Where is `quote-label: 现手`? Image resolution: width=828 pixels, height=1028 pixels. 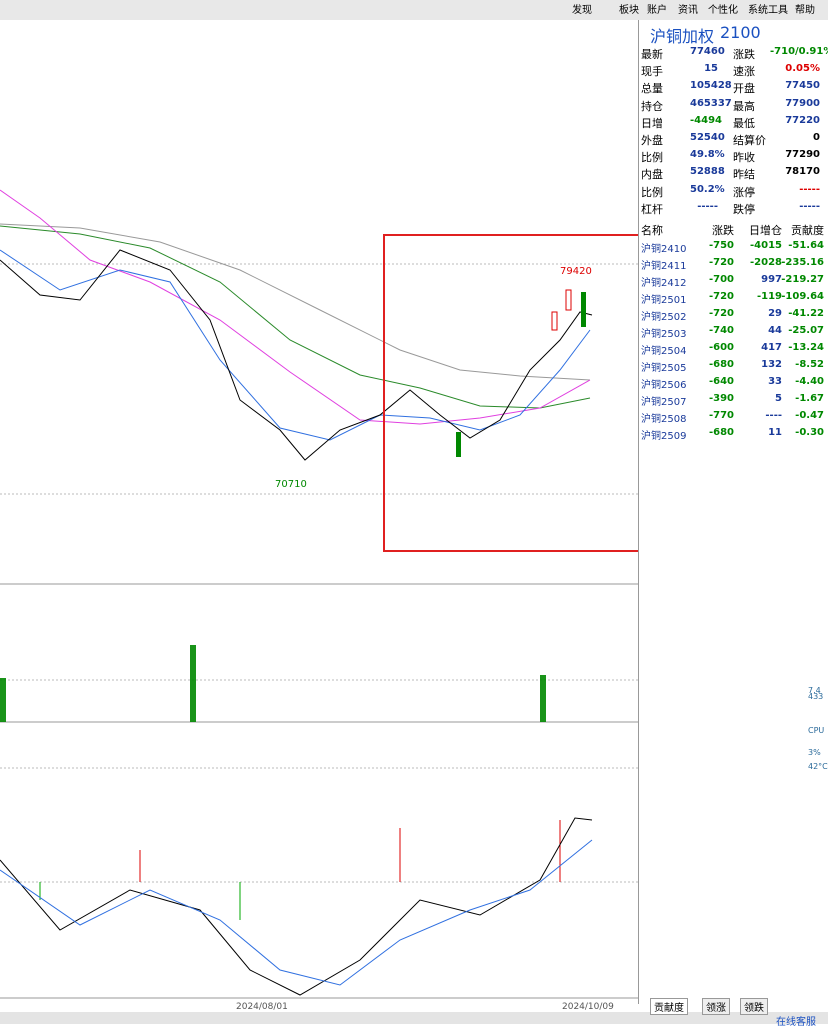 quote-label: 现手 is located at coordinates (652, 72).